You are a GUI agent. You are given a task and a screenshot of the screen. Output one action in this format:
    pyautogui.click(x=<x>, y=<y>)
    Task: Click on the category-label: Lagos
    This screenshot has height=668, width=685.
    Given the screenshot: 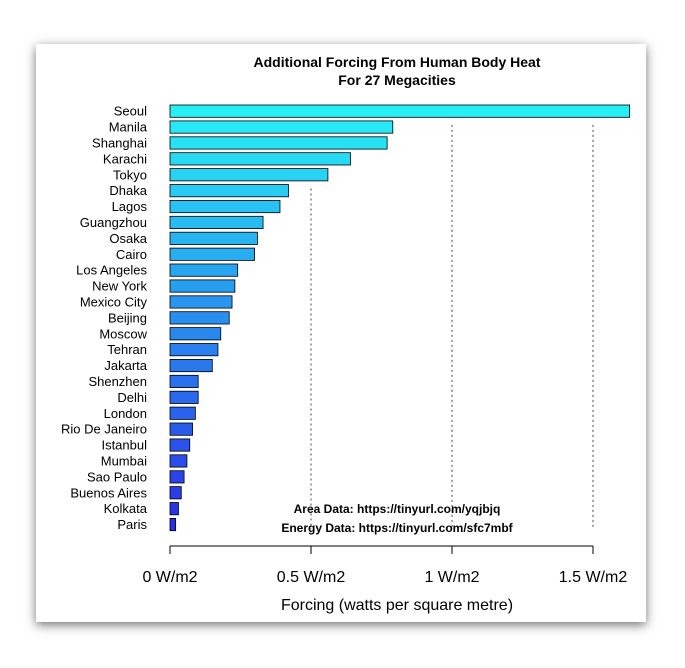 What is the action you would take?
    pyautogui.click(x=130, y=206)
    